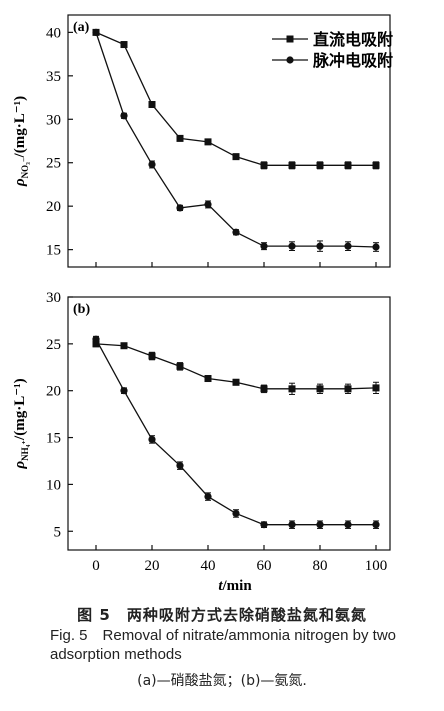  What do you see at coordinates (53, 439) in the screenshot?
I see `b-ytick-label: 15` at bounding box center [53, 439].